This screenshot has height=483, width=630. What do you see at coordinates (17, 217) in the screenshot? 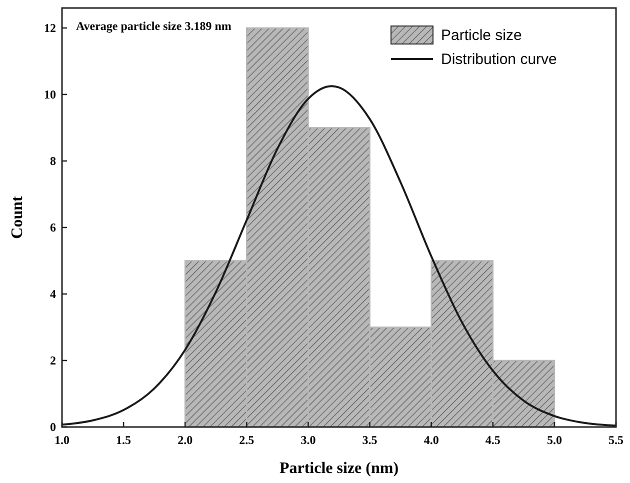
I see `y-axis-title: Count` at bounding box center [17, 217].